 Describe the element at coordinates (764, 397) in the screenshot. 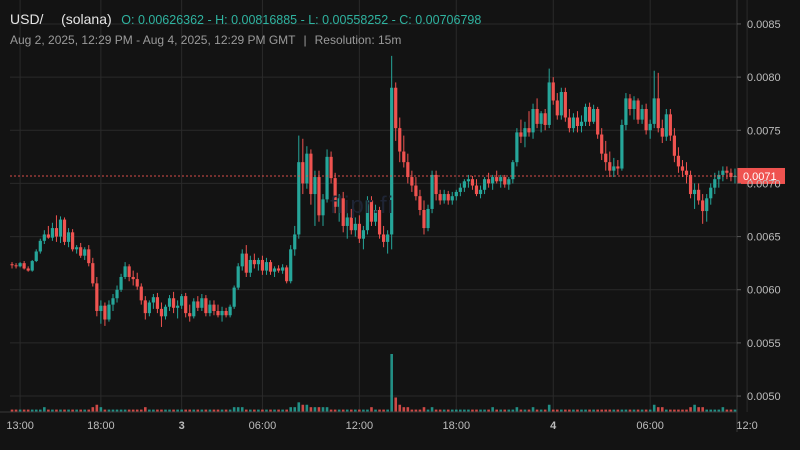

I see `y-tick-label: 0.0050` at that location.